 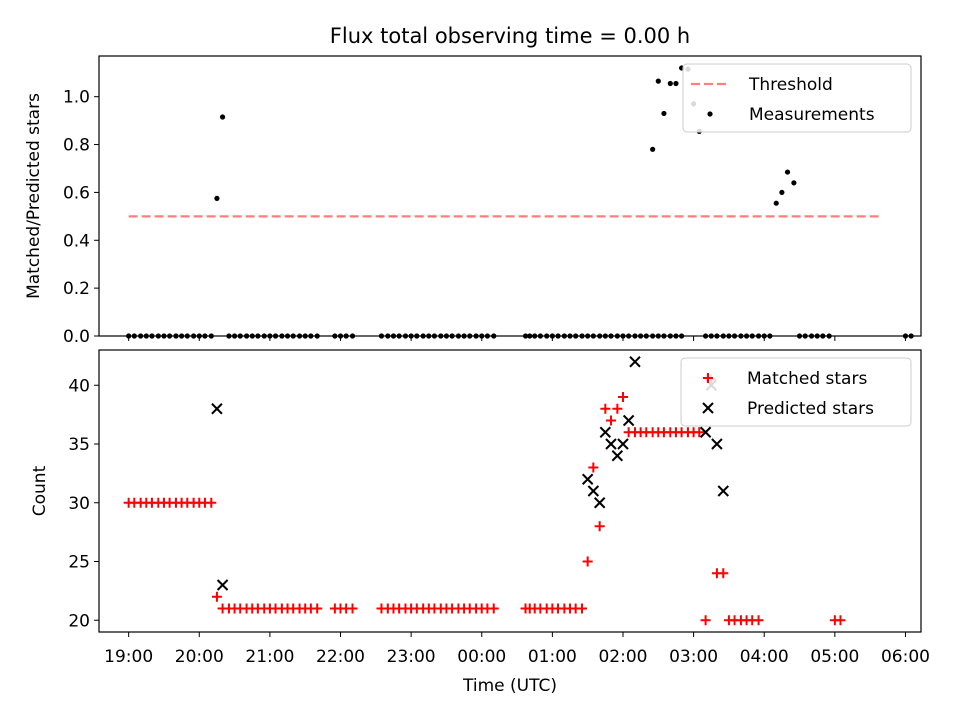 What do you see at coordinates (79, 504) in the screenshot?
I see `y-tick-label: 30` at bounding box center [79, 504].